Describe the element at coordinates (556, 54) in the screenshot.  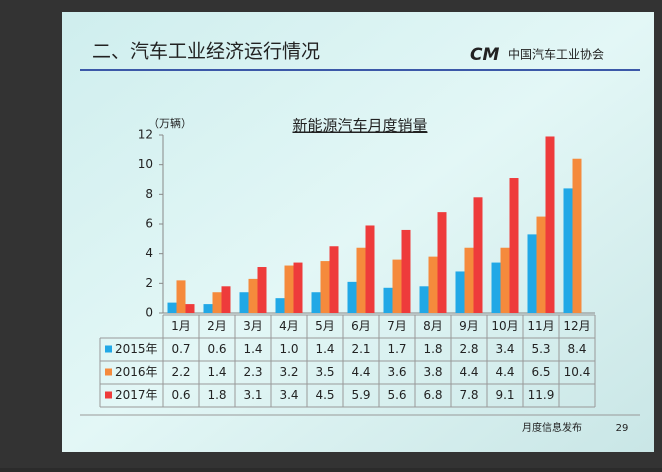
I see `logo-text: 中国汽车工业协会` at that location.